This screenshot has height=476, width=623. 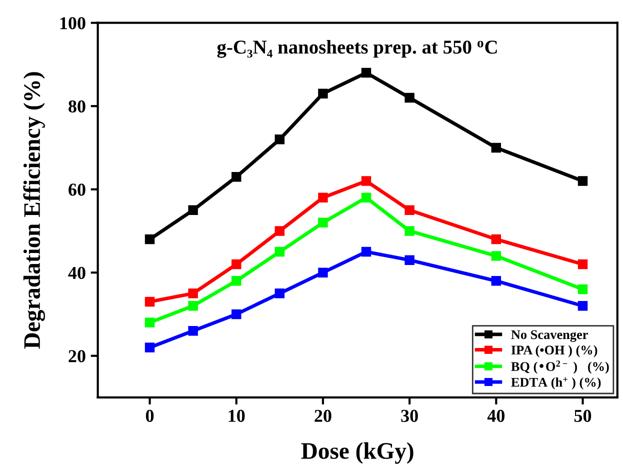 What do you see at coordinates (560, 367) in the screenshot?
I see `legend-label: BQ (•O$^{2−}$ ) (%)` at bounding box center [560, 367].